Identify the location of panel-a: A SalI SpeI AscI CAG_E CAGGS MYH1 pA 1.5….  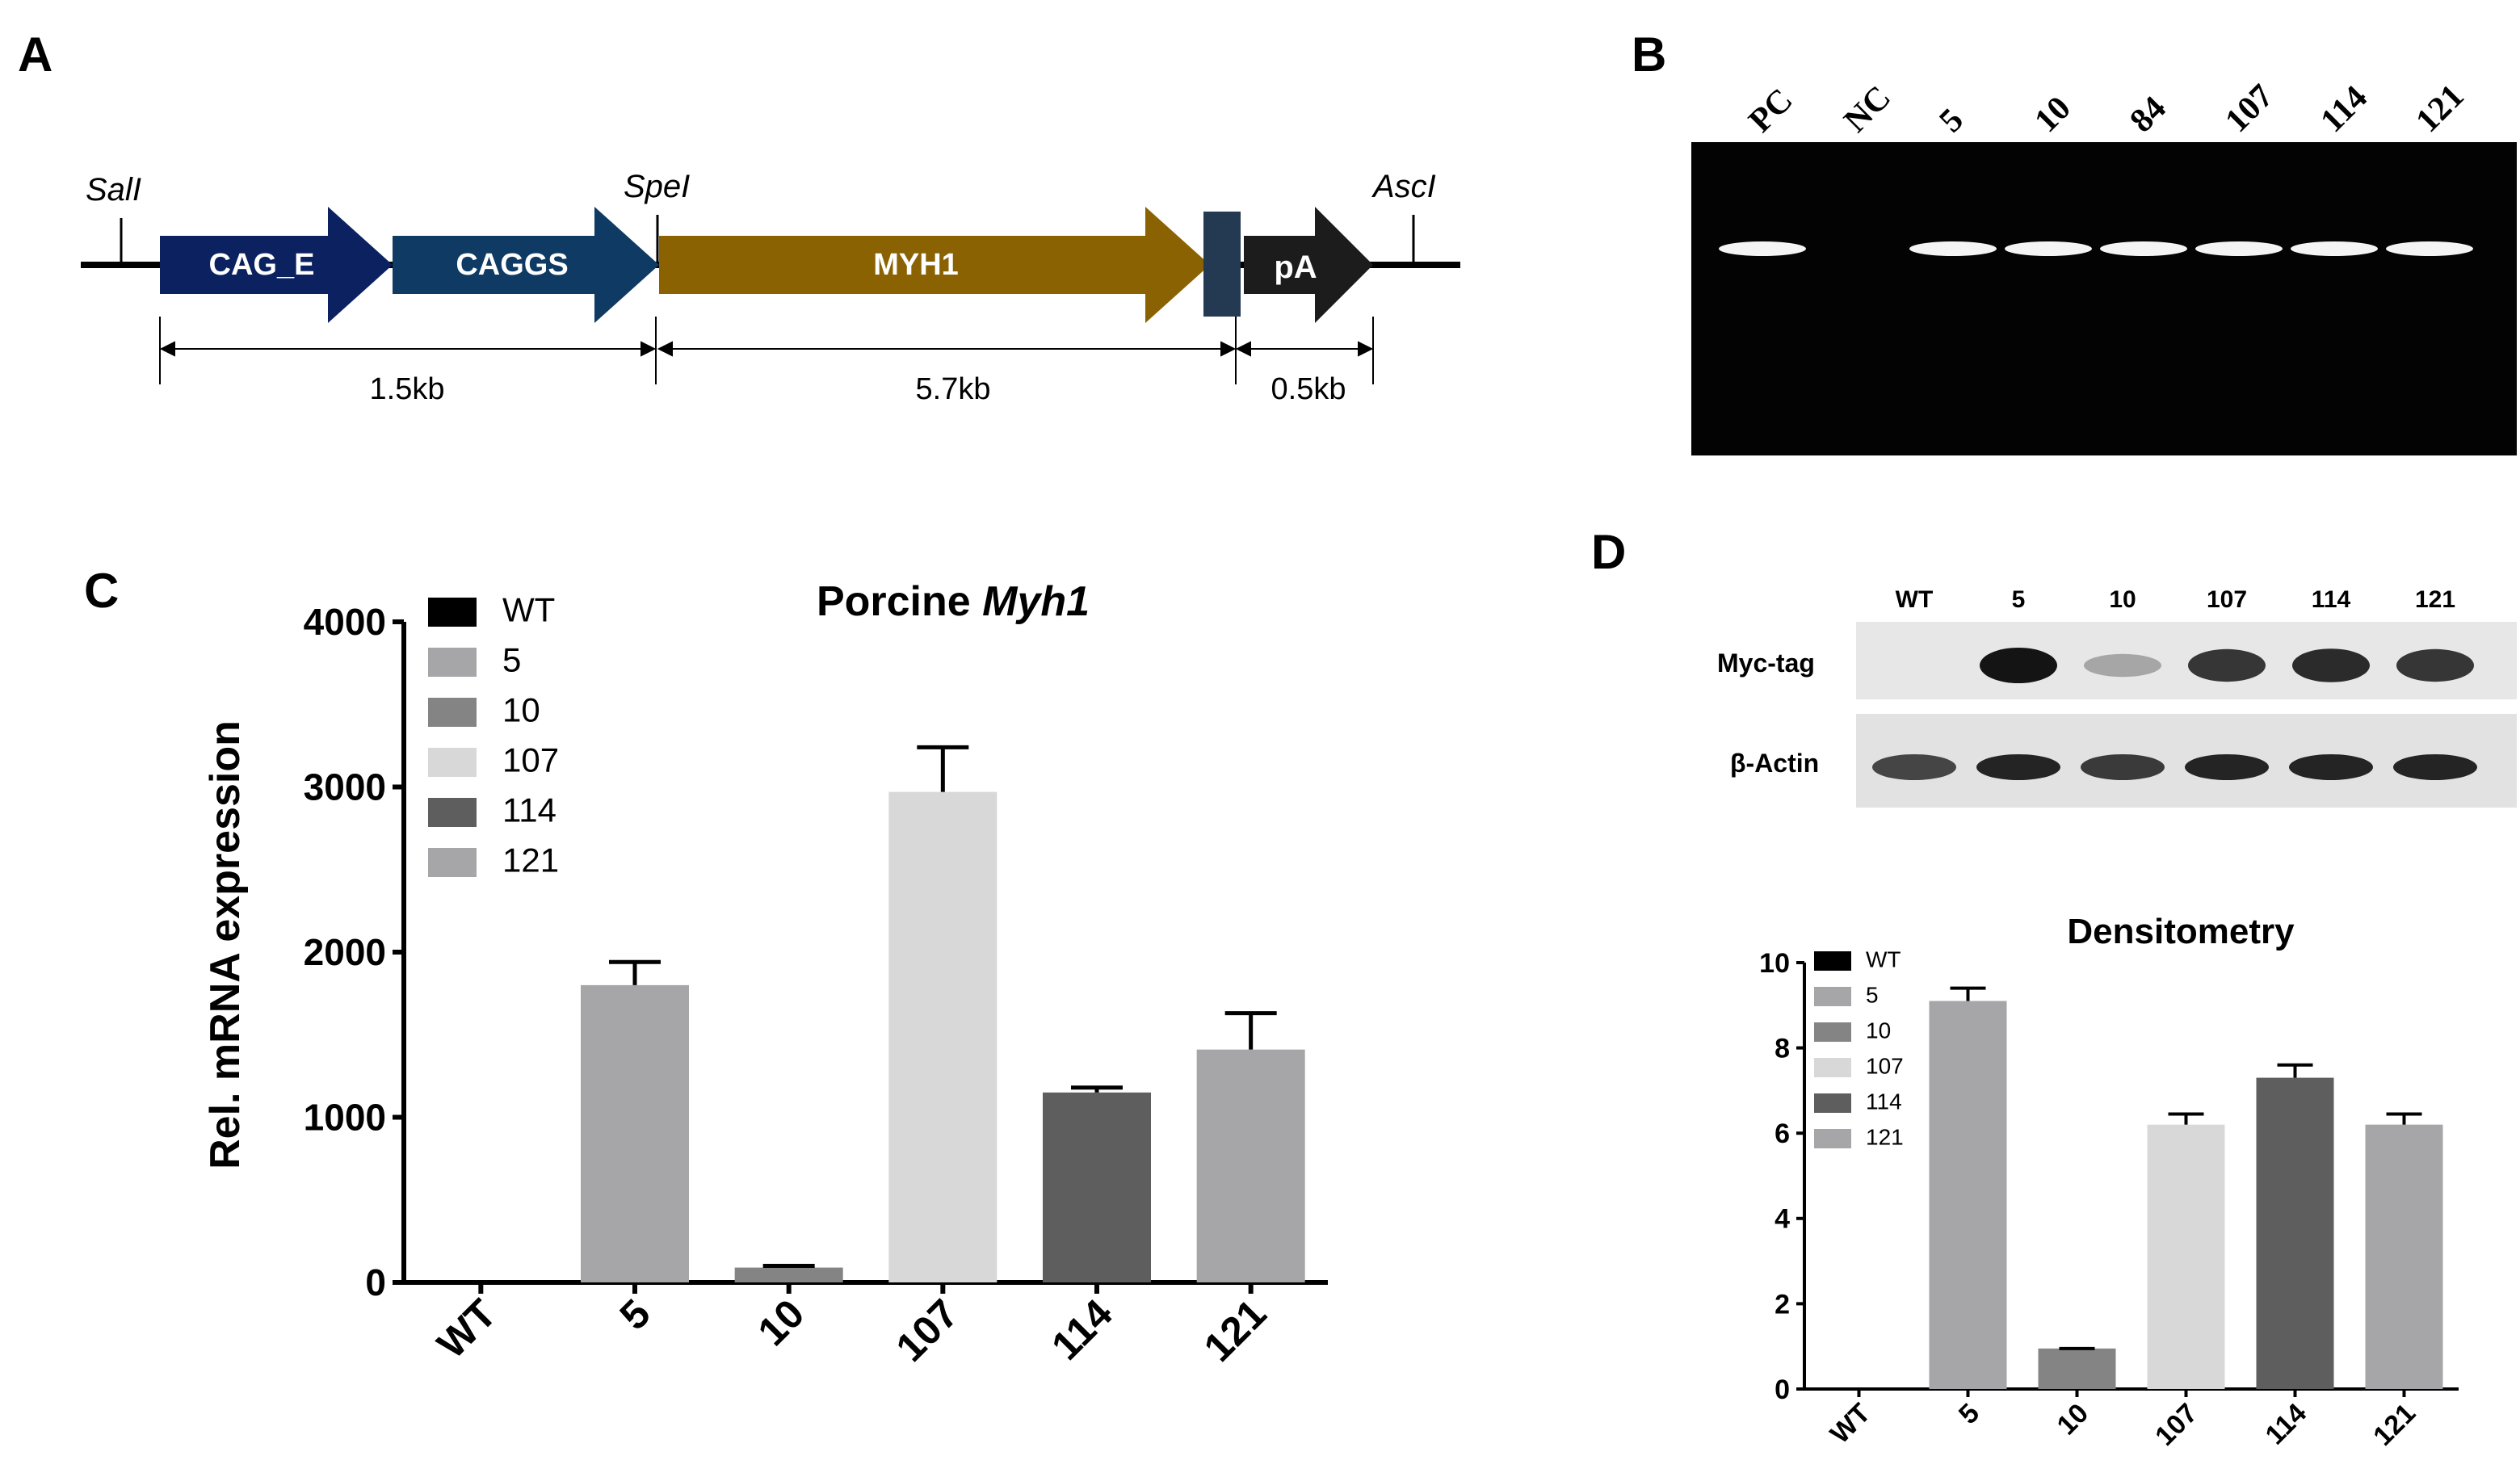
(739, 216).